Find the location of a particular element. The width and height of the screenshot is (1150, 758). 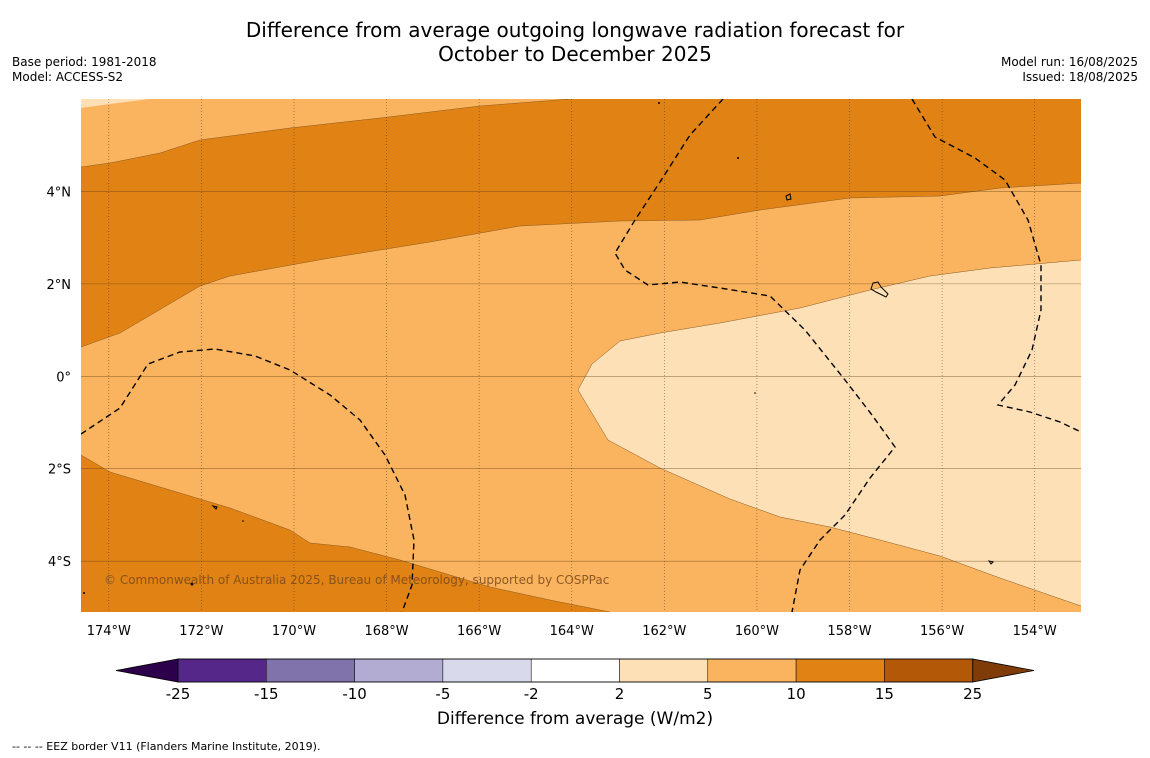

lon-tick-label: 168°W is located at coordinates (386, 631).